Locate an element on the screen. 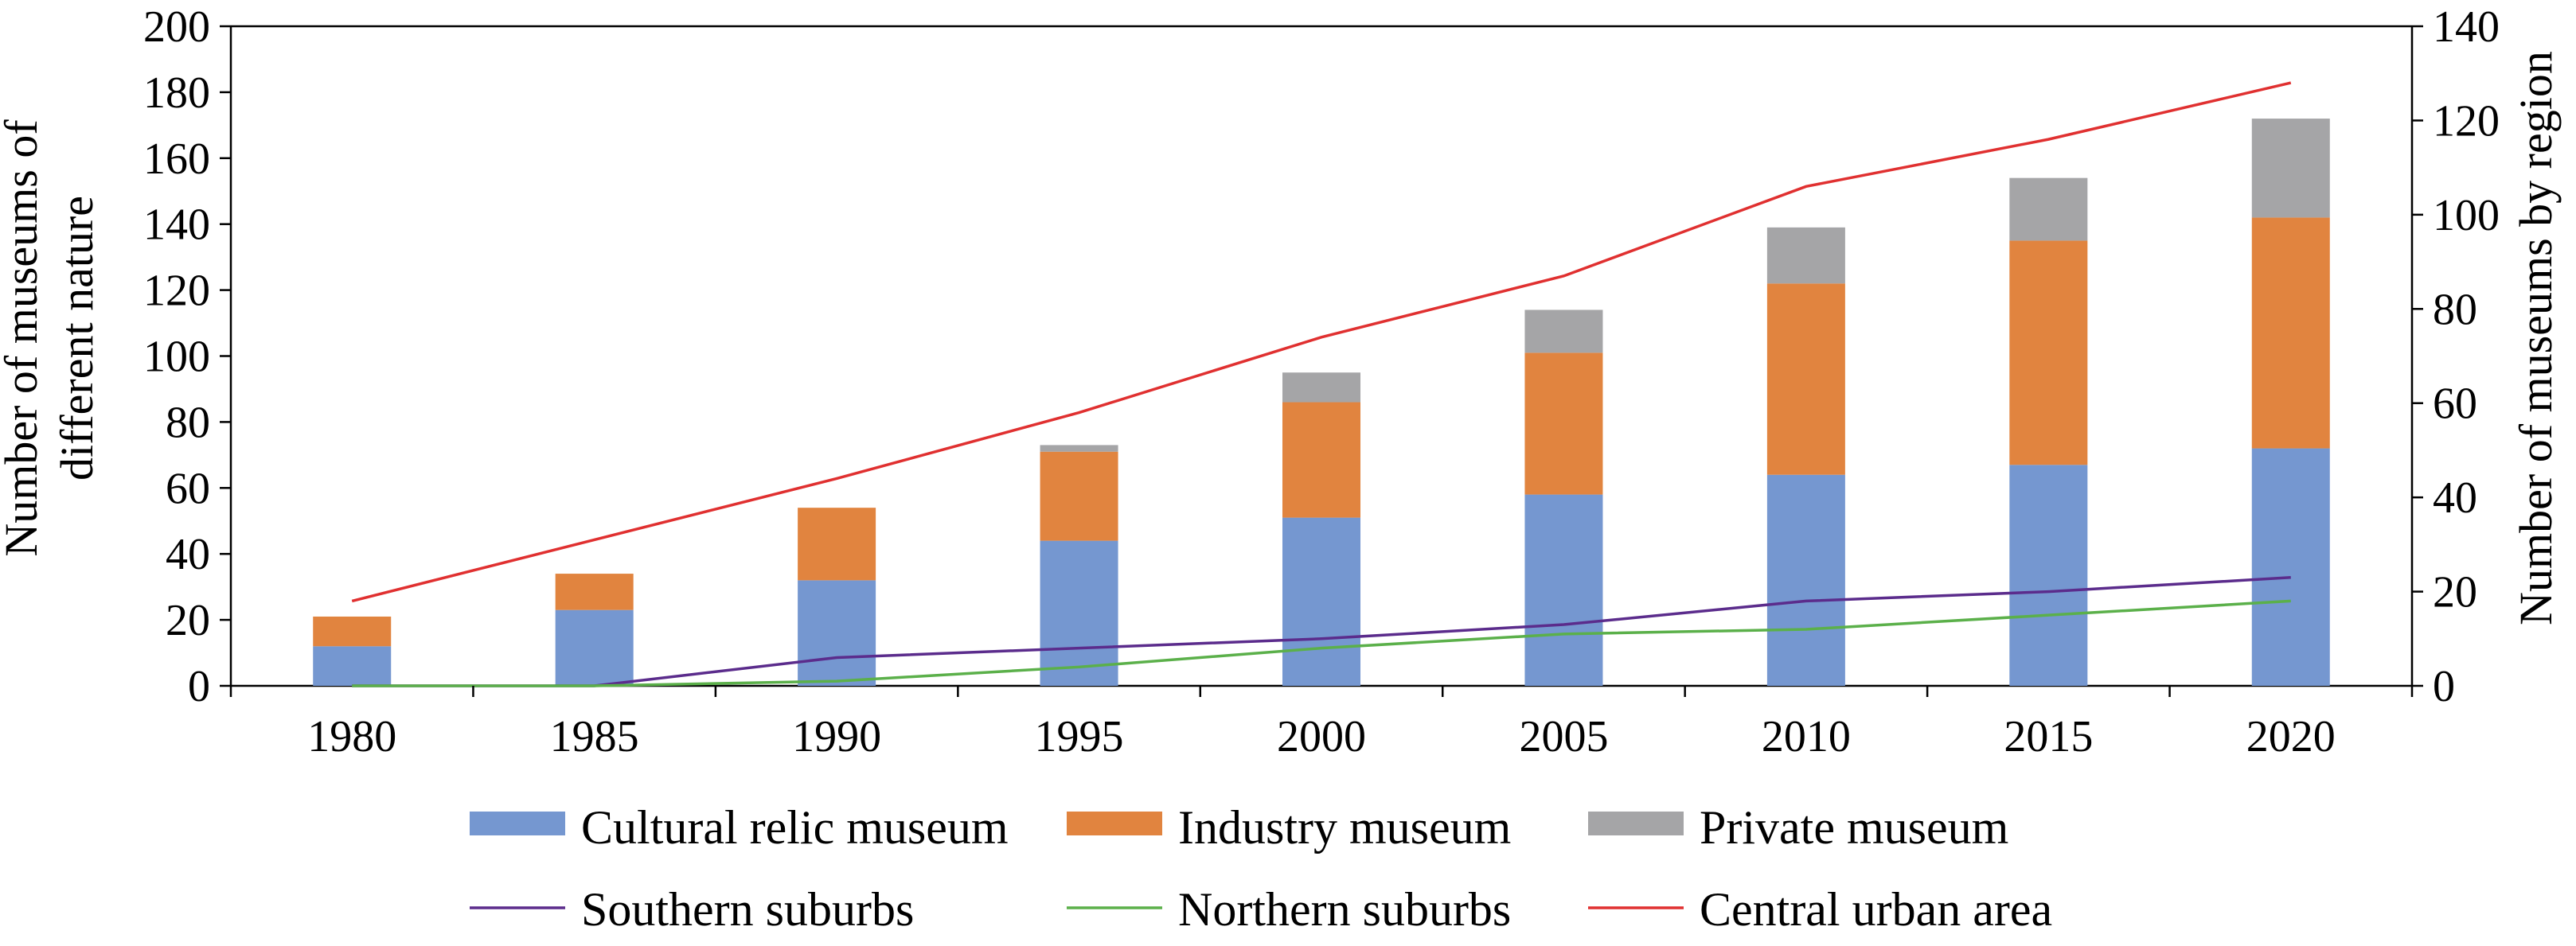  left-tick-label: 40 is located at coordinates (188, 554).